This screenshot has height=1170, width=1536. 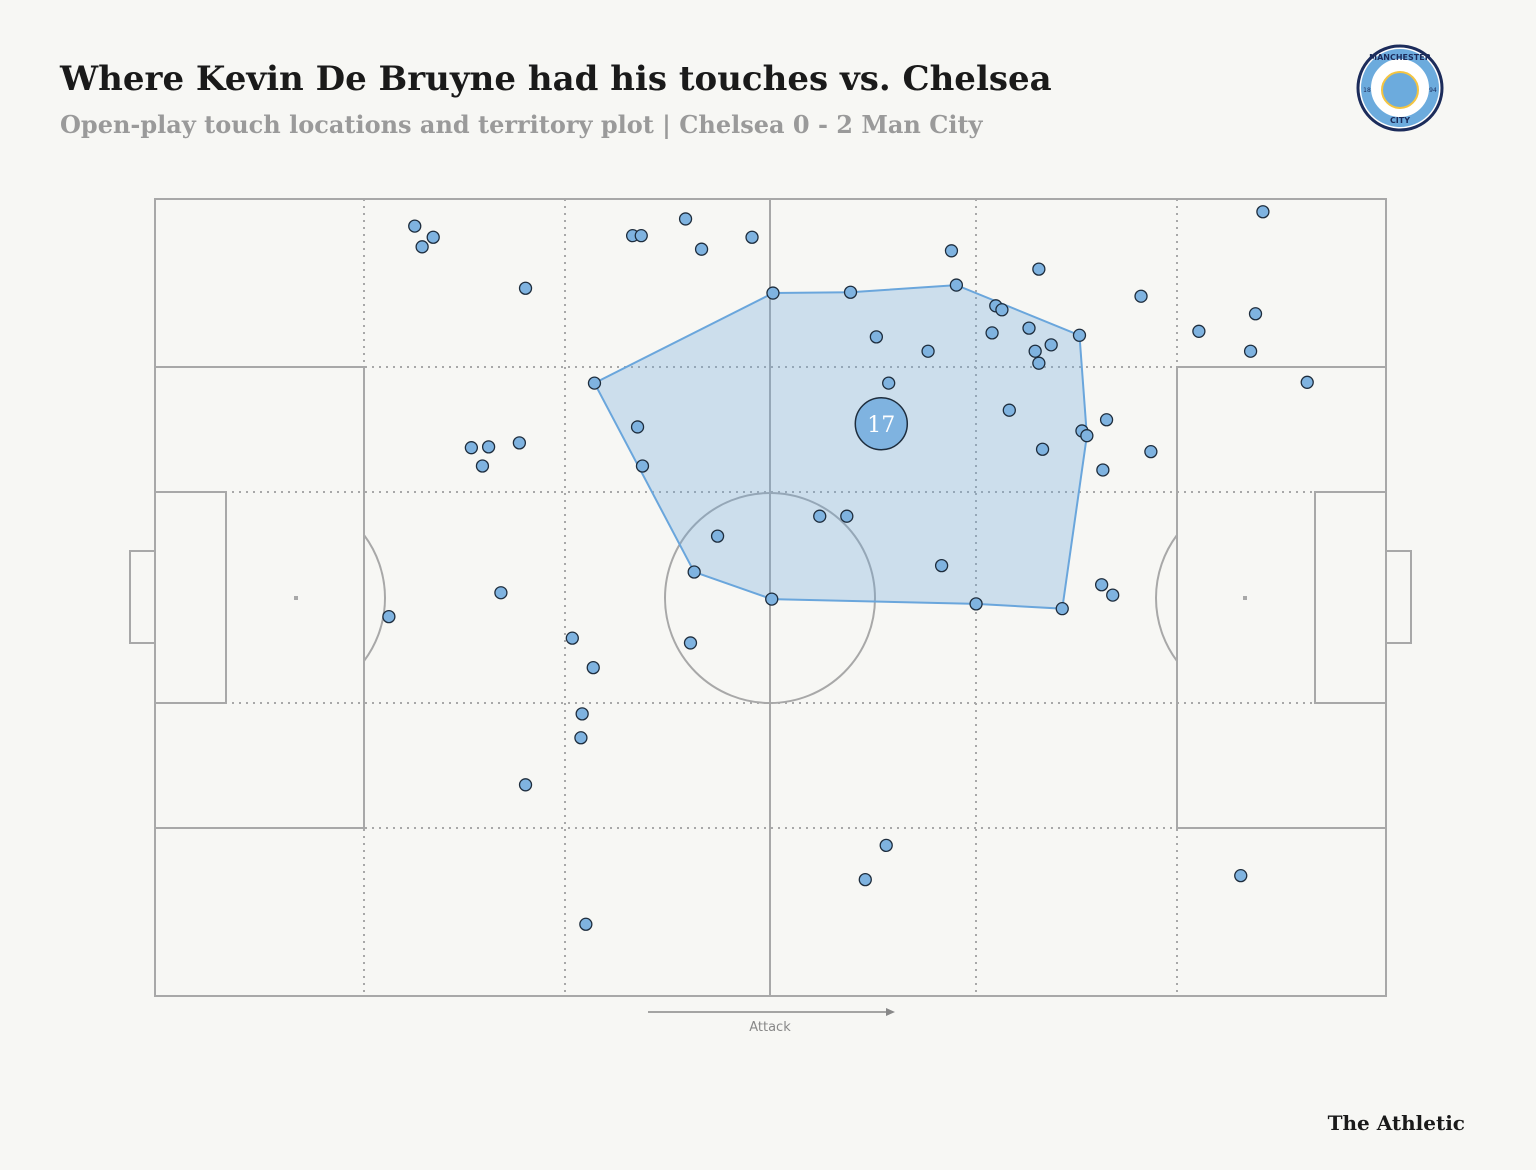 I want to click on direction-label: Attack, so click(x=770, y=1027).